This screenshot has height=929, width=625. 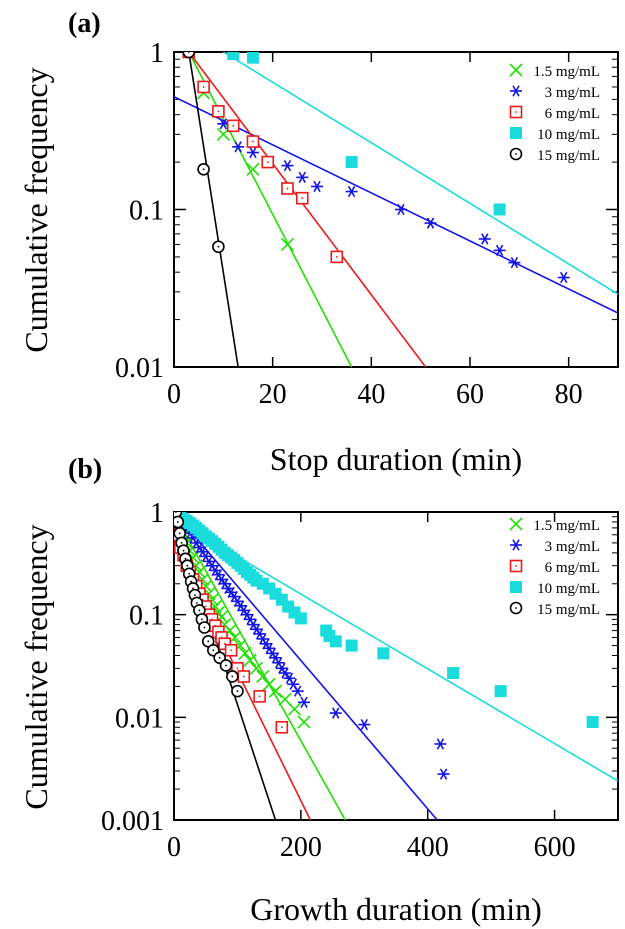 What do you see at coordinates (36, 209) in the screenshot?
I see `panel-a-ylabel: Cumulative frequency` at bounding box center [36, 209].